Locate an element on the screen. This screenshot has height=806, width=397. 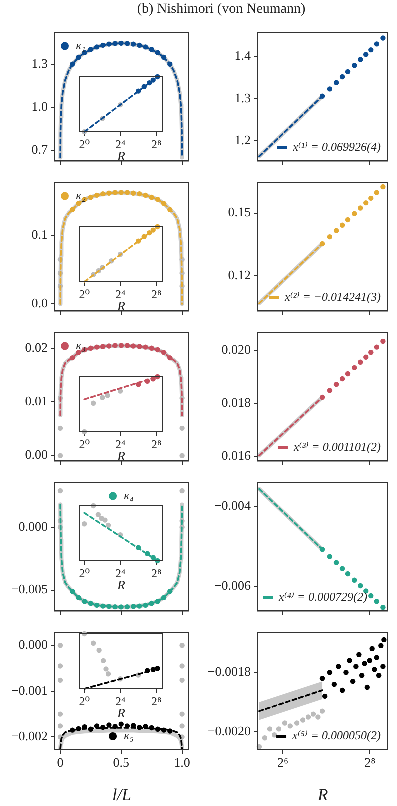
y-tick-label: 0.020 is located at coordinates (236, 350).